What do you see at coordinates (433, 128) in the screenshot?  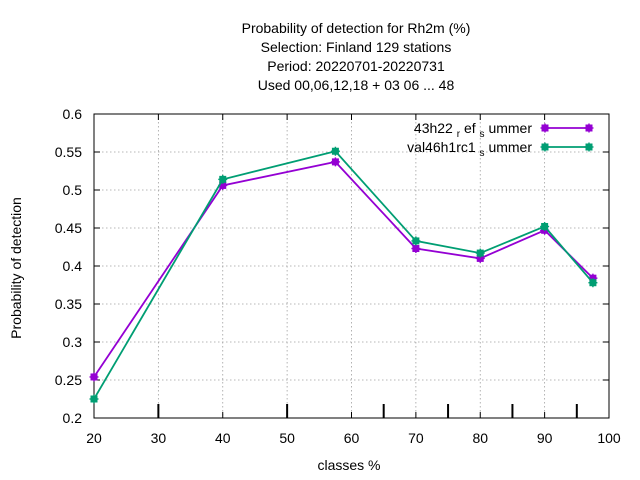 I see `legend-label-1-main: 43h22` at bounding box center [433, 128].